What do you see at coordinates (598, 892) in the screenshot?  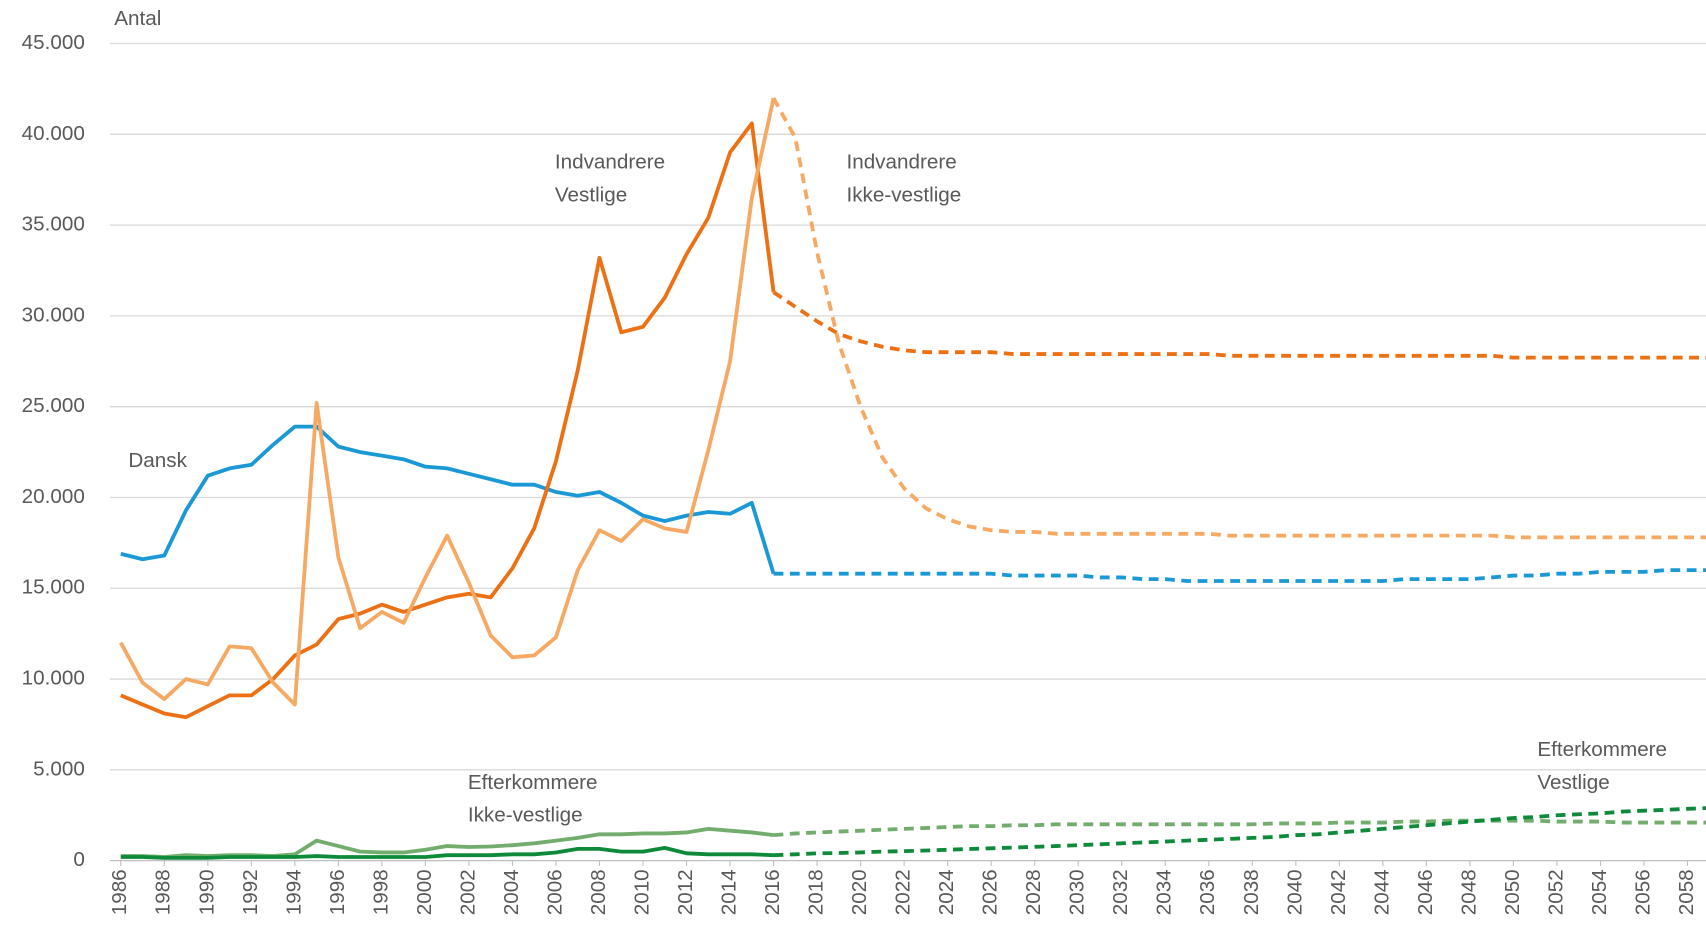 I see `x-tick-label: 2008` at bounding box center [598, 892].